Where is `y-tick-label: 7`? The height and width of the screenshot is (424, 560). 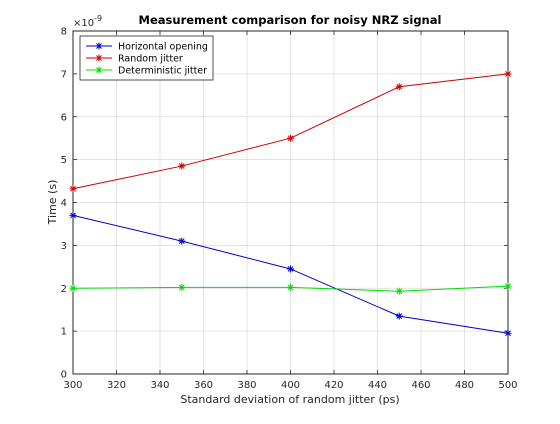 y-tick-label: 7 is located at coordinates (64, 74).